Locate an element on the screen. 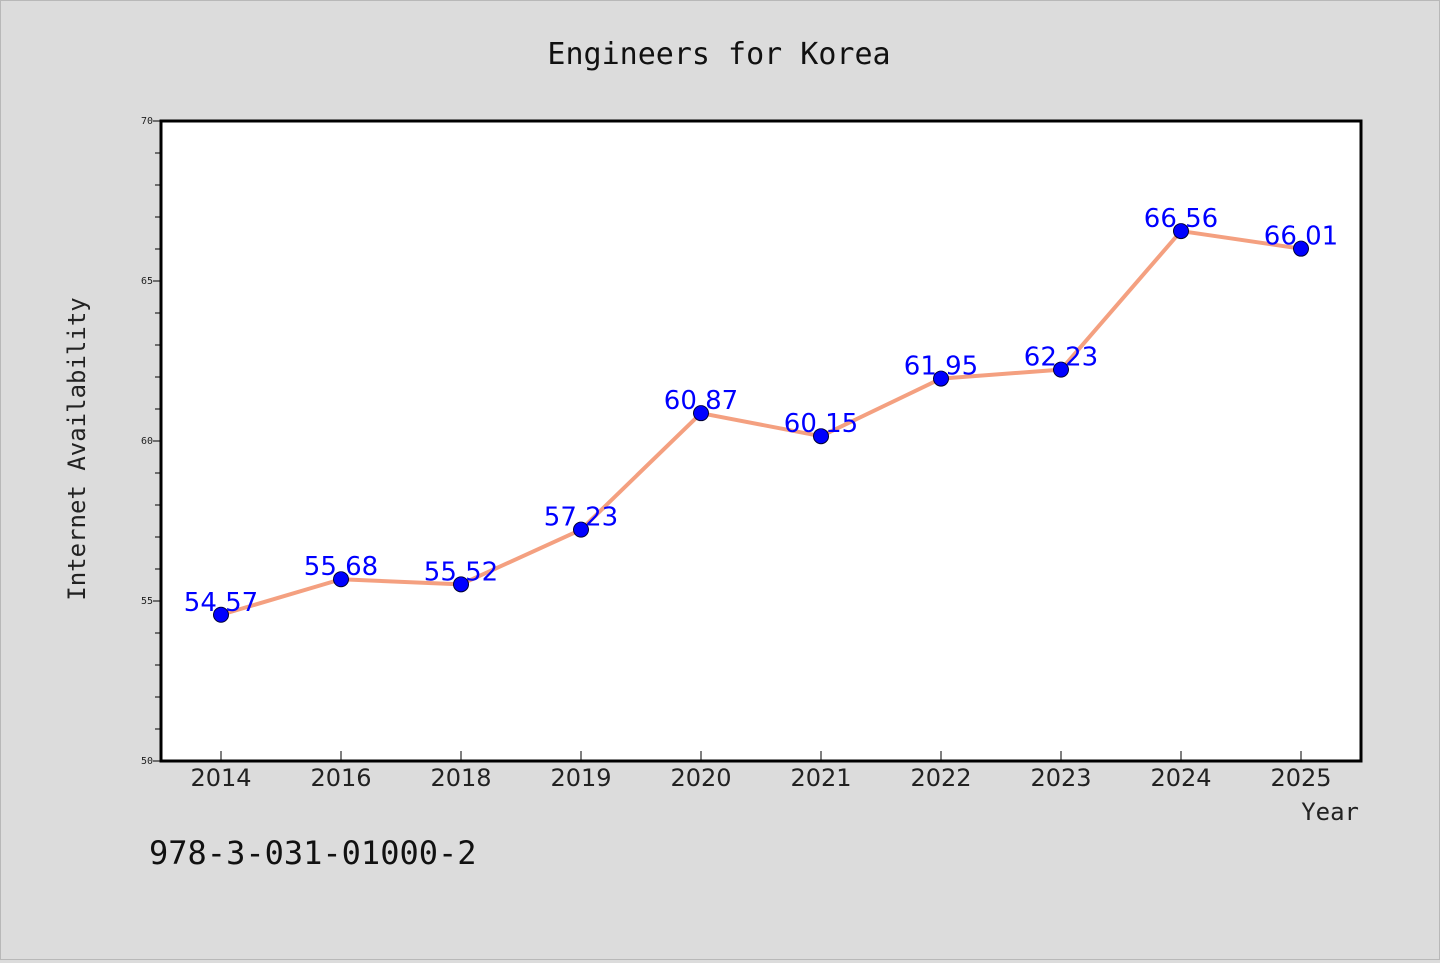 Image resolution: width=1440 pixels, height=963 pixels. data-label: 66.56 is located at coordinates (1181, 219).